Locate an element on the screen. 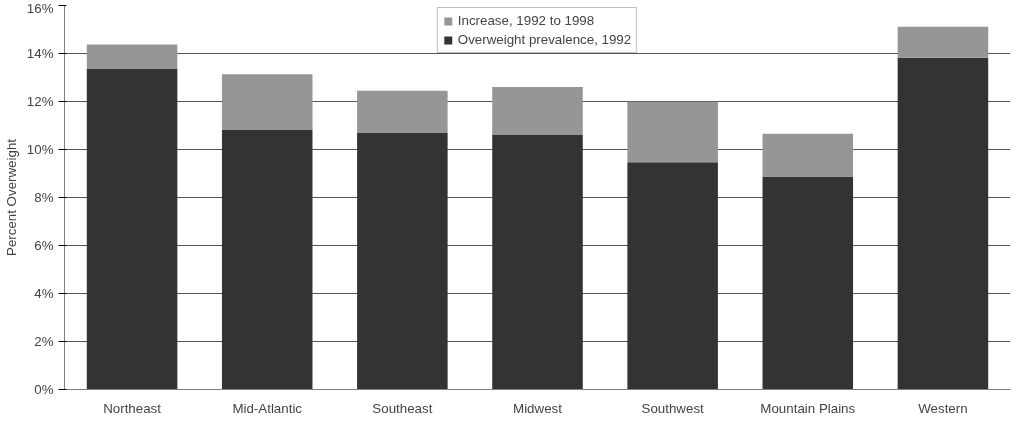  x-tick-label: Midwest is located at coordinates (538, 408).